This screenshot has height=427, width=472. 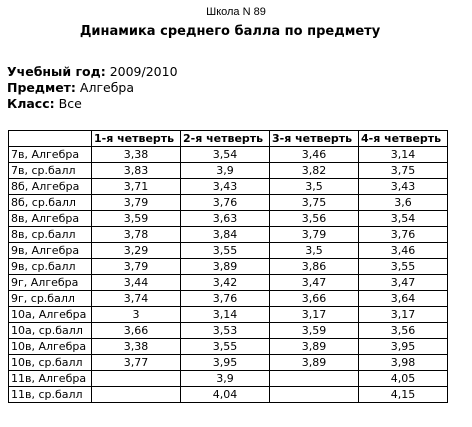 What do you see at coordinates (136, 186) in the screenshot?
I see `cell-quarter-1: 3,71` at bounding box center [136, 186].